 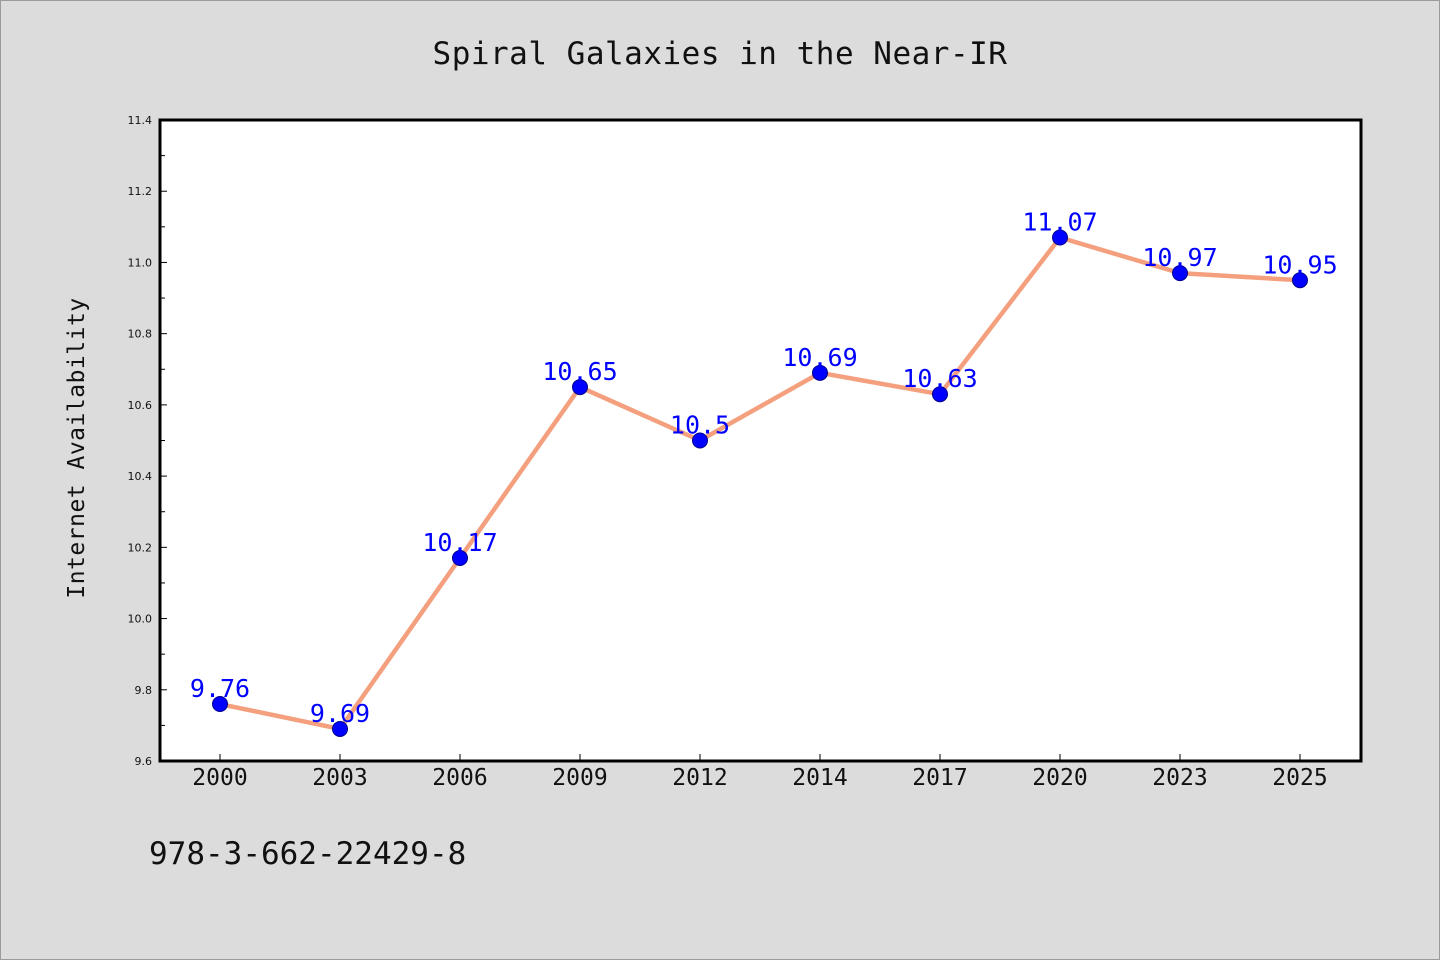 What do you see at coordinates (1299, 264) in the screenshot?
I see `data-label: 10.95` at bounding box center [1299, 264].